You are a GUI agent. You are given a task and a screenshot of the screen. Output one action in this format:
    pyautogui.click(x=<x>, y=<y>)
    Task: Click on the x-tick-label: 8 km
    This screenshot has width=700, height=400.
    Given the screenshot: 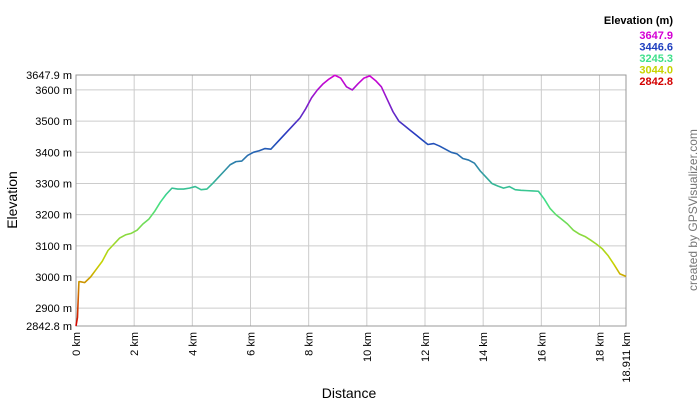 What is the action you would take?
    pyautogui.click(x=310, y=344)
    